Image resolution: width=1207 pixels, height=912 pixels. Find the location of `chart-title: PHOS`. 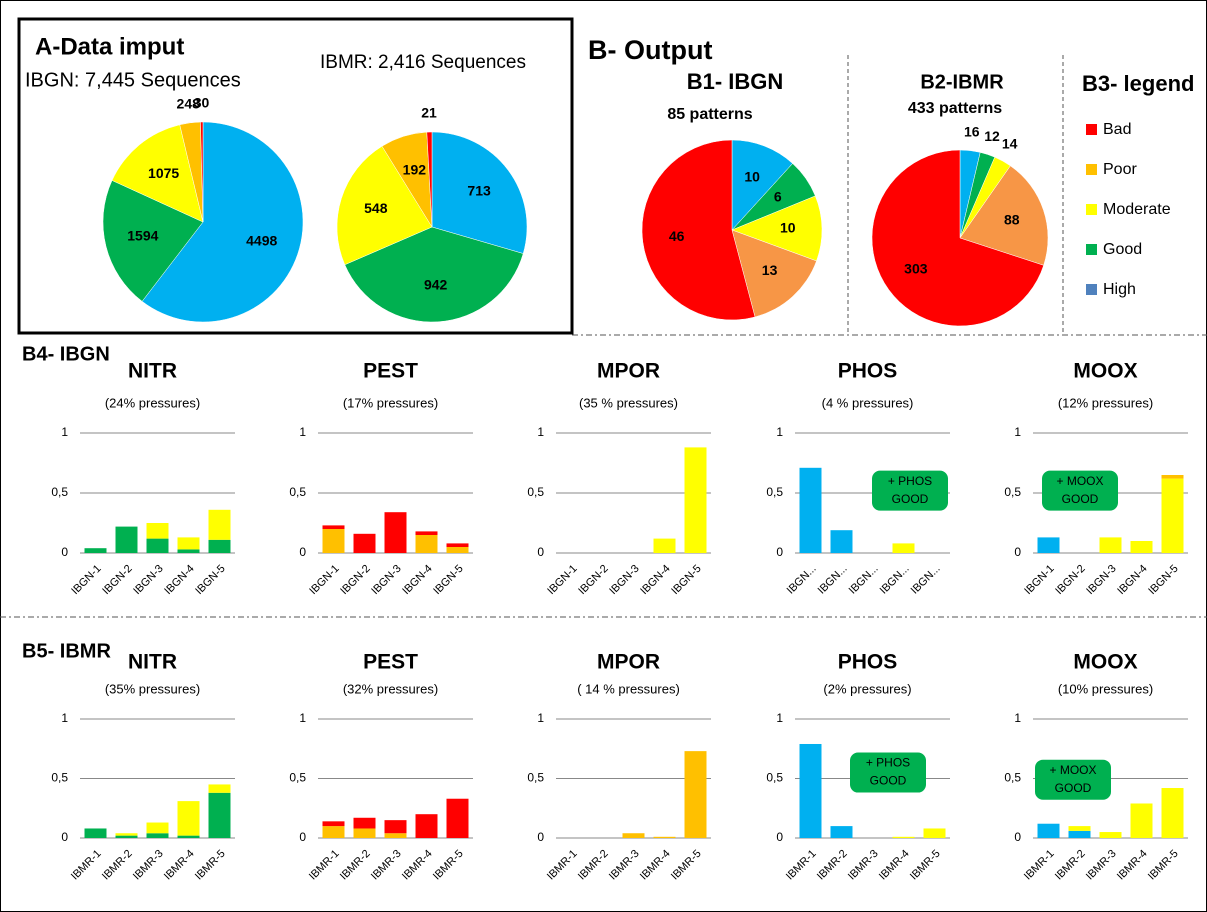

chart-title: PHOS is located at coordinates (868, 371).